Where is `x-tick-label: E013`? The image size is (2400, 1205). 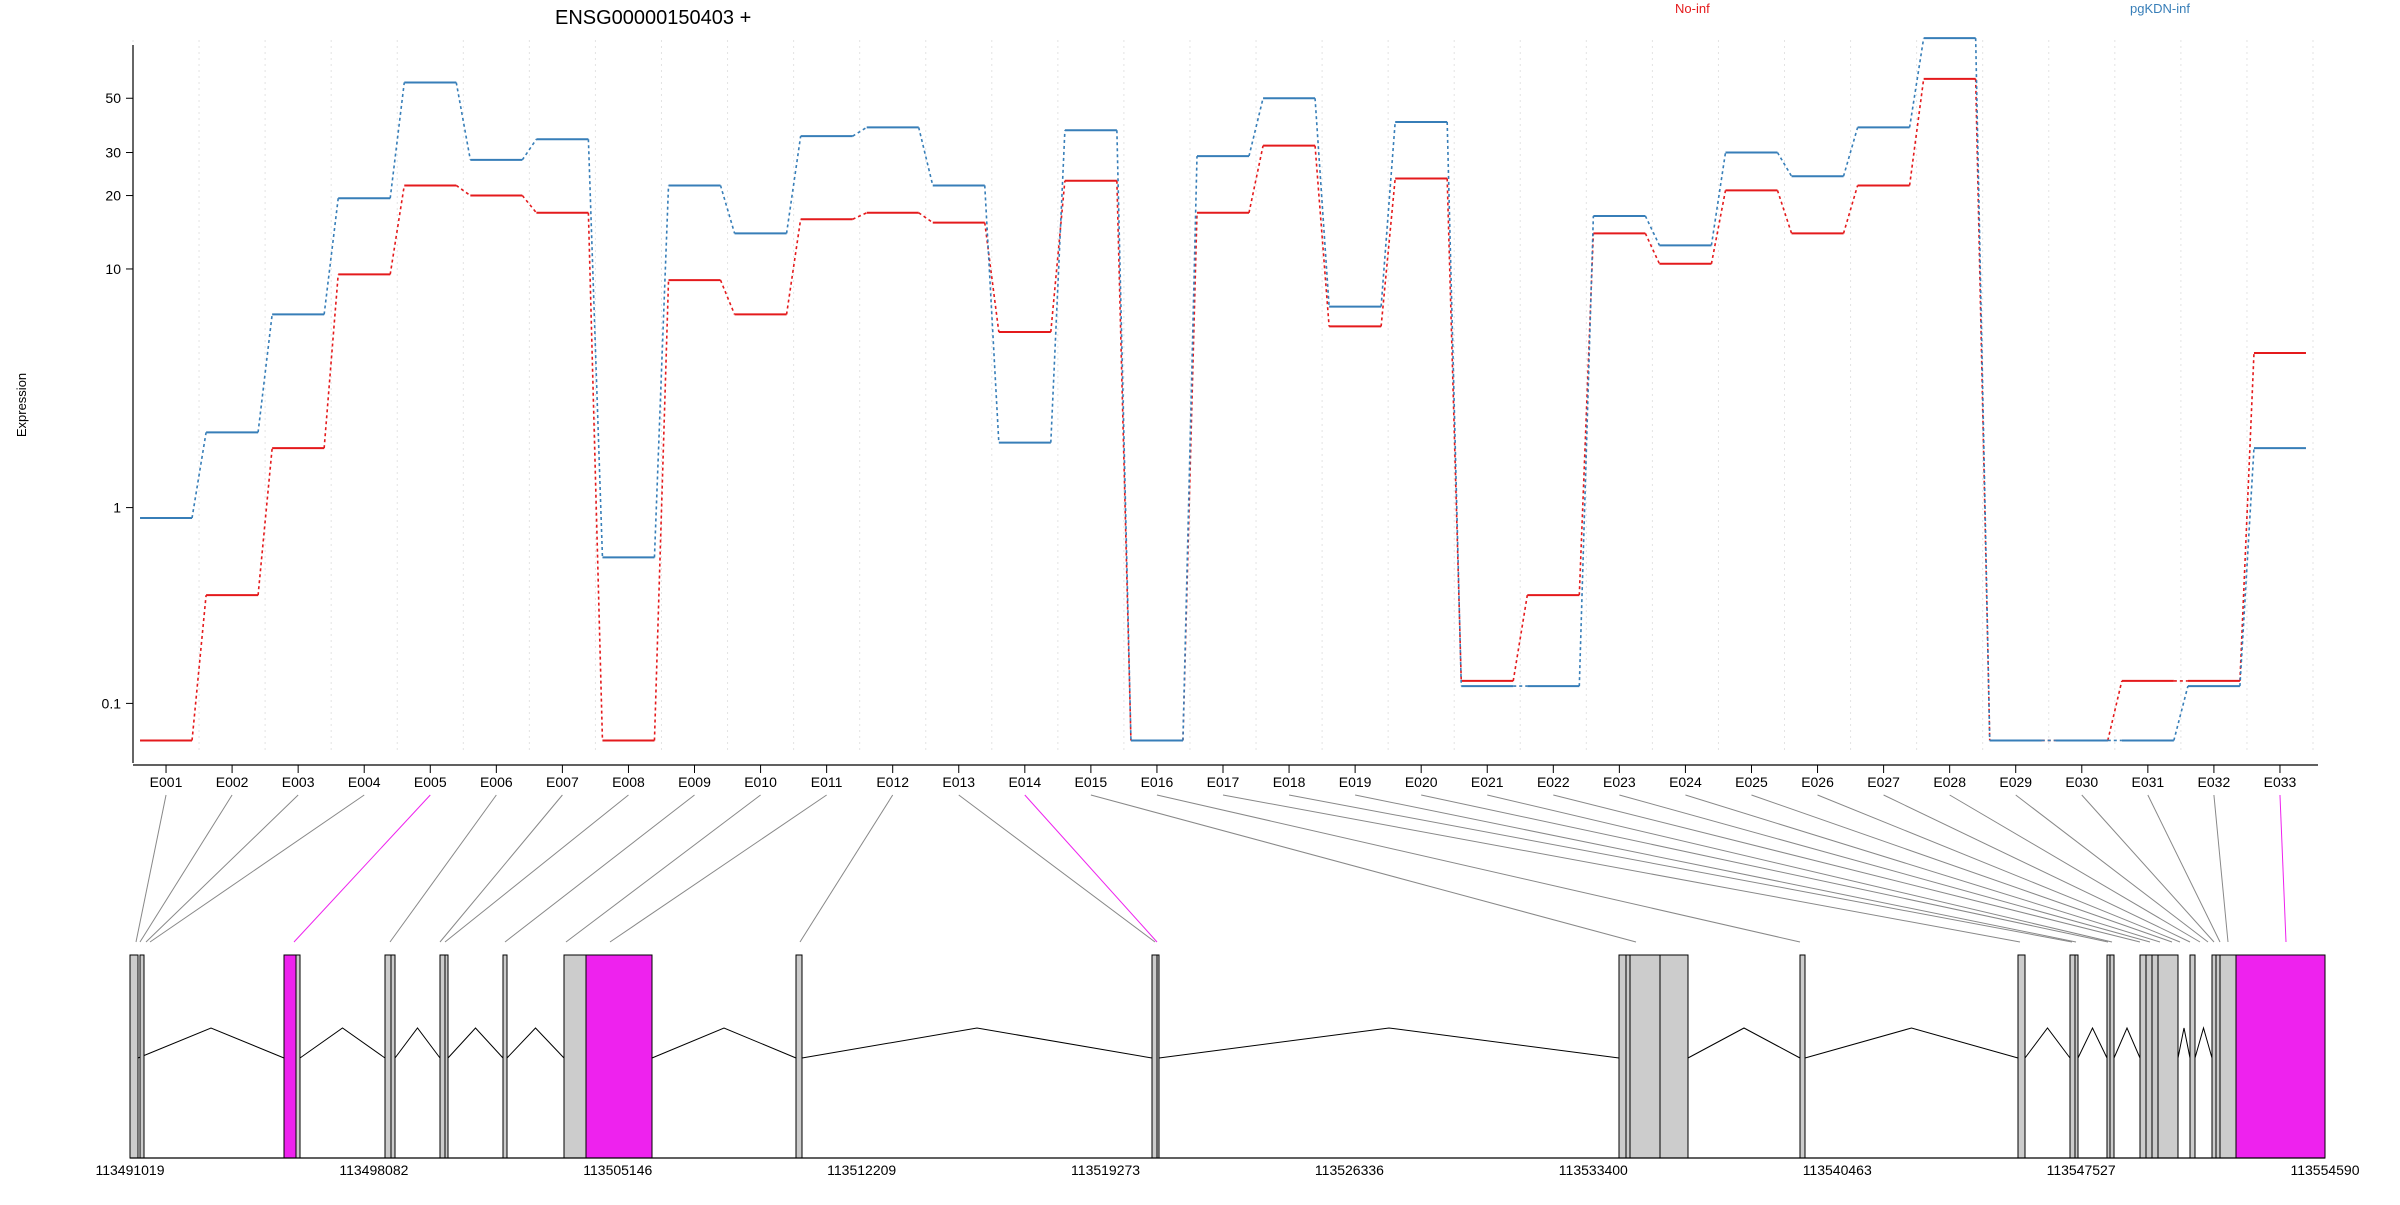
x-tick-label: E013 is located at coordinates (958, 782).